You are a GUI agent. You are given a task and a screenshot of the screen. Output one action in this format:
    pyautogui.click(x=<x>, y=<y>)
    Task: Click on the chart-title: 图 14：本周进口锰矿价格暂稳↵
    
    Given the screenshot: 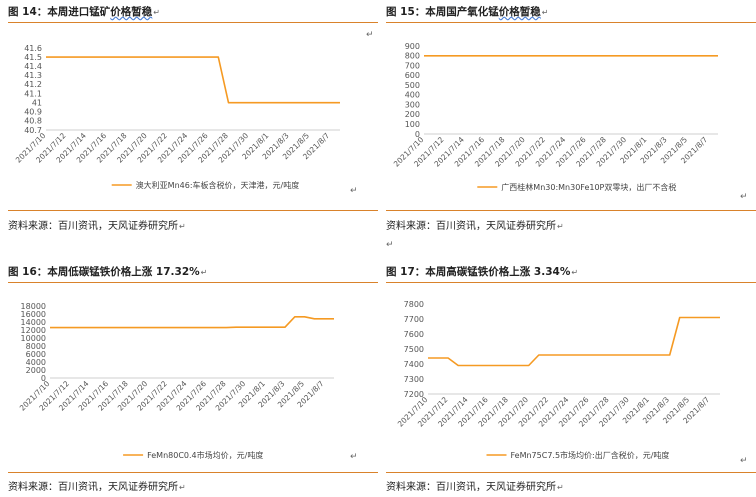 What is the action you would take?
    pyautogui.click(x=84, y=12)
    